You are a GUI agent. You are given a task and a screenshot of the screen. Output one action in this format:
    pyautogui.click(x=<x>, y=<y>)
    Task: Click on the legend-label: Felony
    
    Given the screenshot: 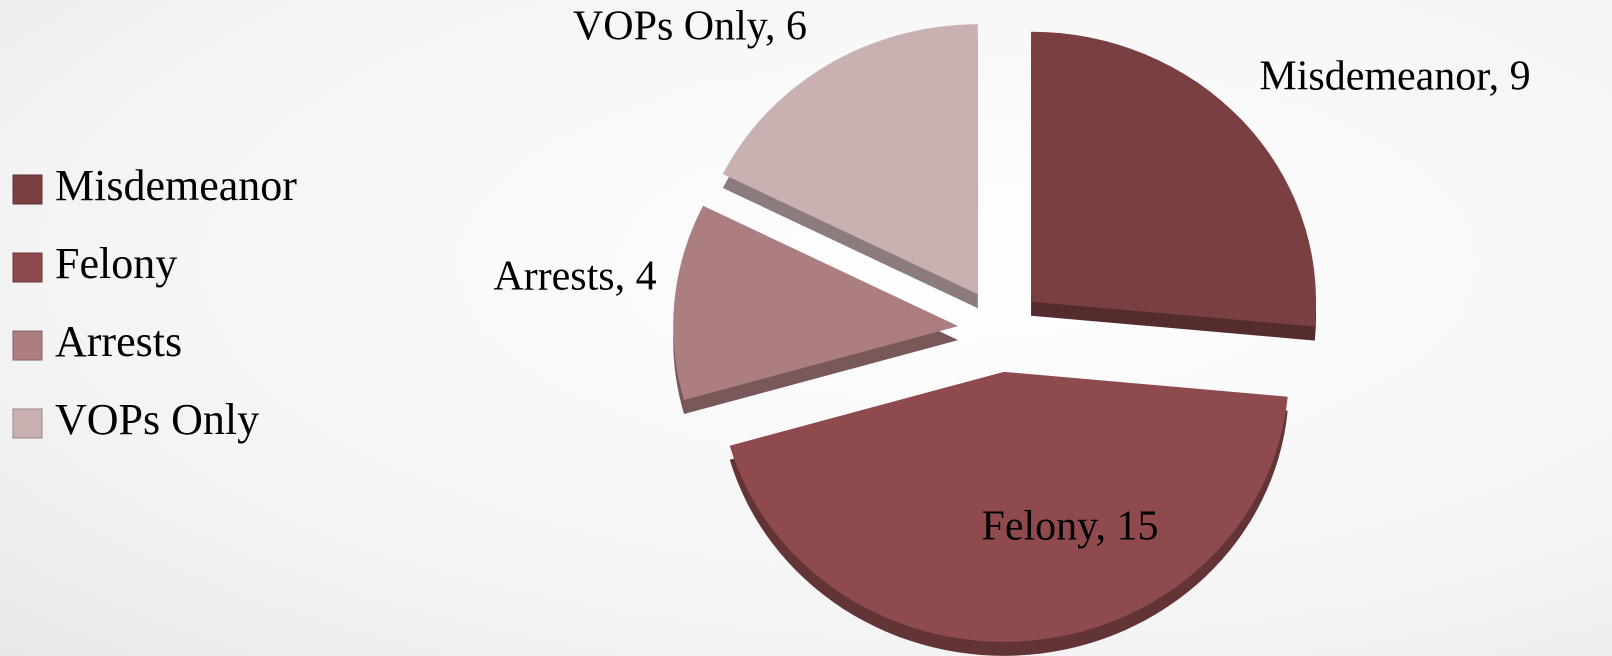 What is the action you would take?
    pyautogui.click(x=116, y=263)
    